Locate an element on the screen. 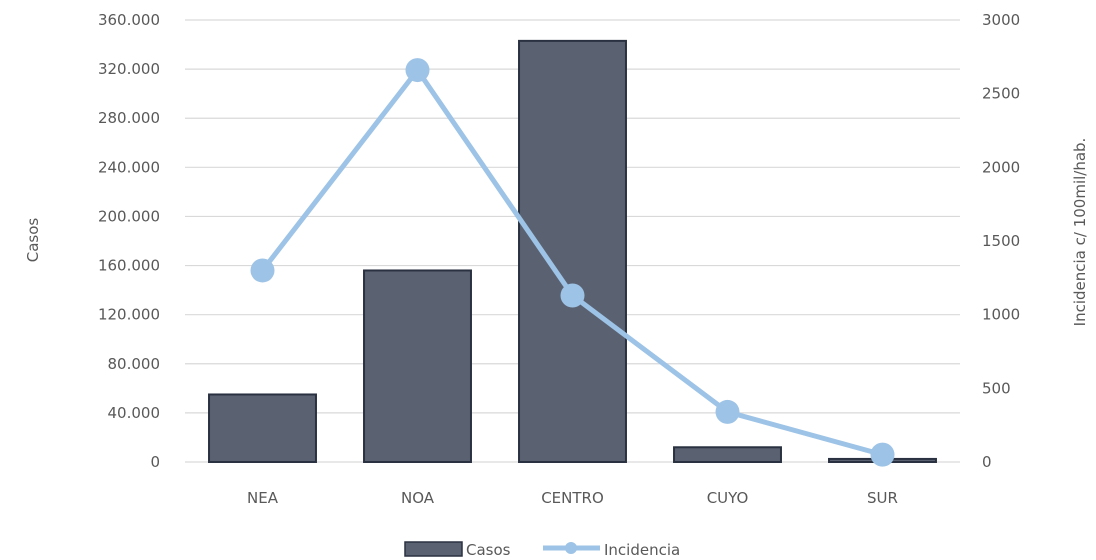 The image size is (1096, 560). x-tick-label: CENTRO is located at coordinates (572, 498).